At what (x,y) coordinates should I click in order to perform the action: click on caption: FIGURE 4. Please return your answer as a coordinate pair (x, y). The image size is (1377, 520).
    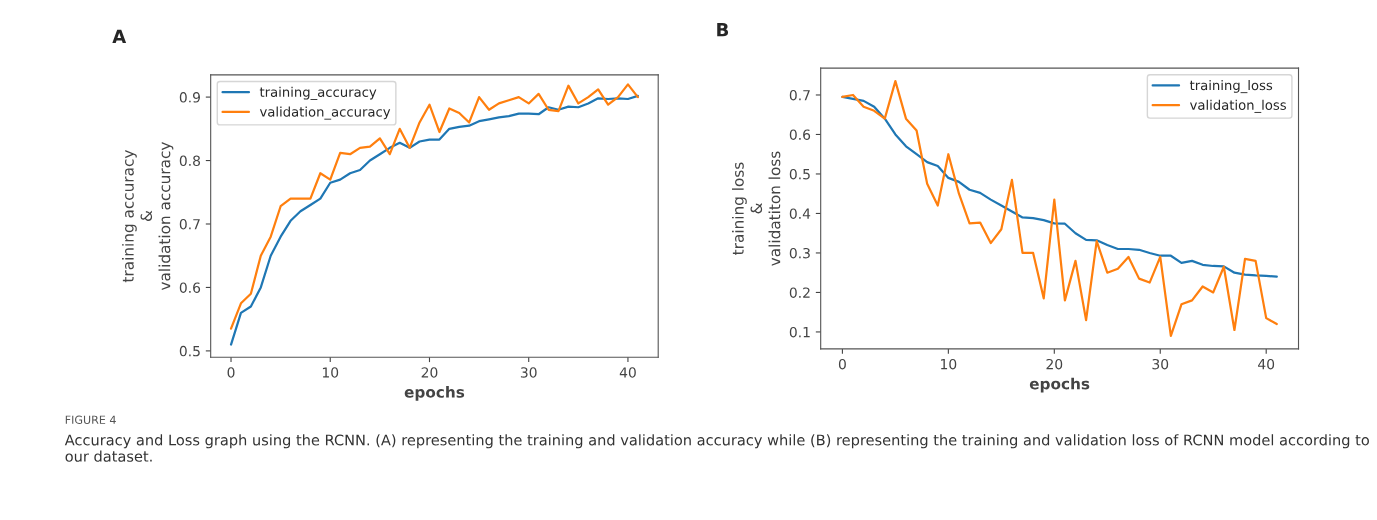
    Looking at the image, I should click on (90, 419).